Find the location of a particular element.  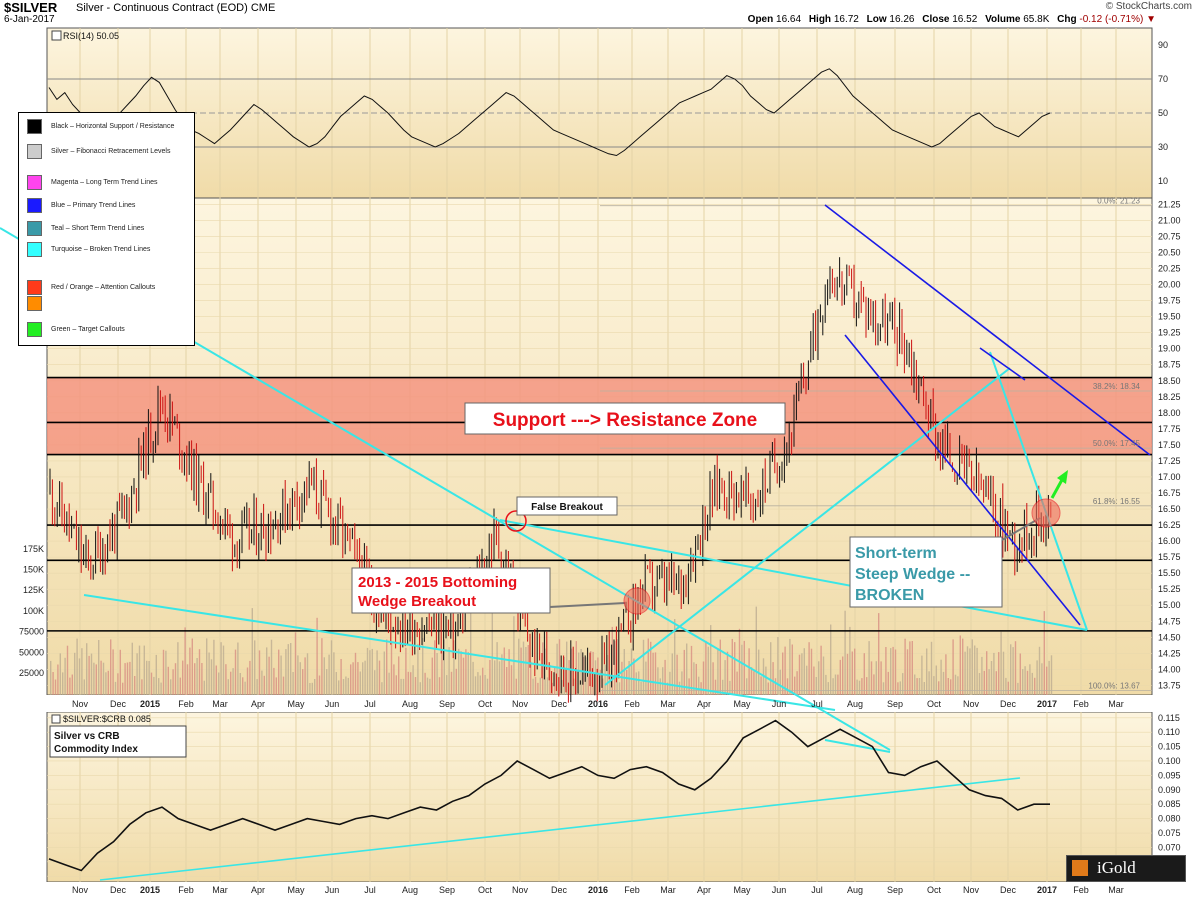

x-tick-label-ratio: Mar is located at coordinates (1116, 890).